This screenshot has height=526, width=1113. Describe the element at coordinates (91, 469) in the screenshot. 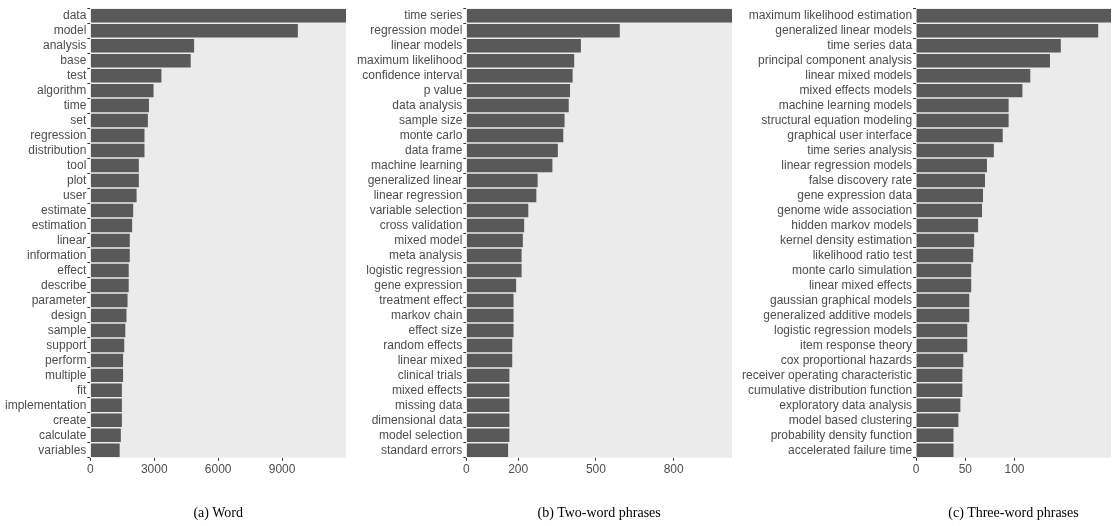

I see `x-tick-label: 0` at that location.